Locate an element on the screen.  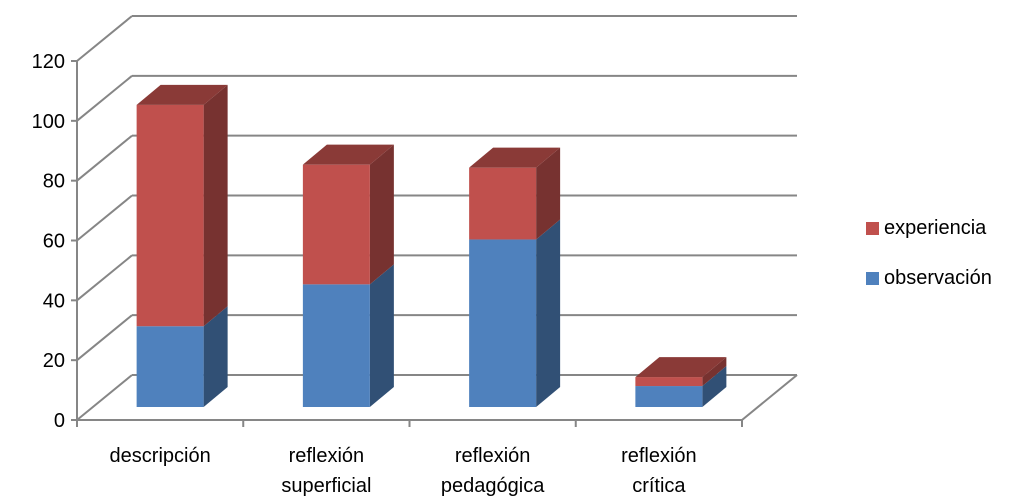
legend-swatch-observación is located at coordinates (872, 278).